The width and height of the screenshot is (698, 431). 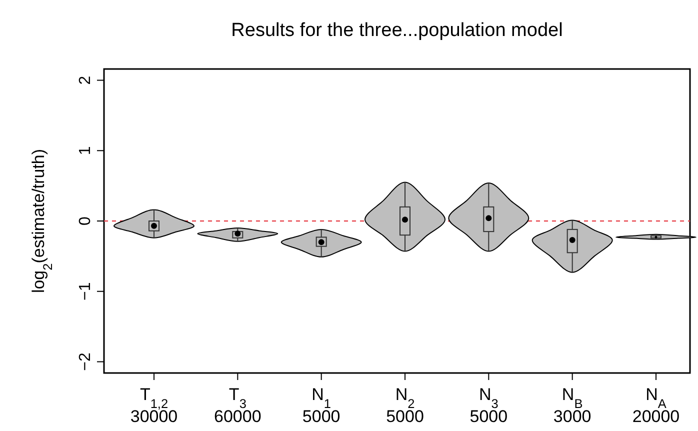 What do you see at coordinates (85, 151) in the screenshot?
I see `y-tick-label: 1` at bounding box center [85, 151].